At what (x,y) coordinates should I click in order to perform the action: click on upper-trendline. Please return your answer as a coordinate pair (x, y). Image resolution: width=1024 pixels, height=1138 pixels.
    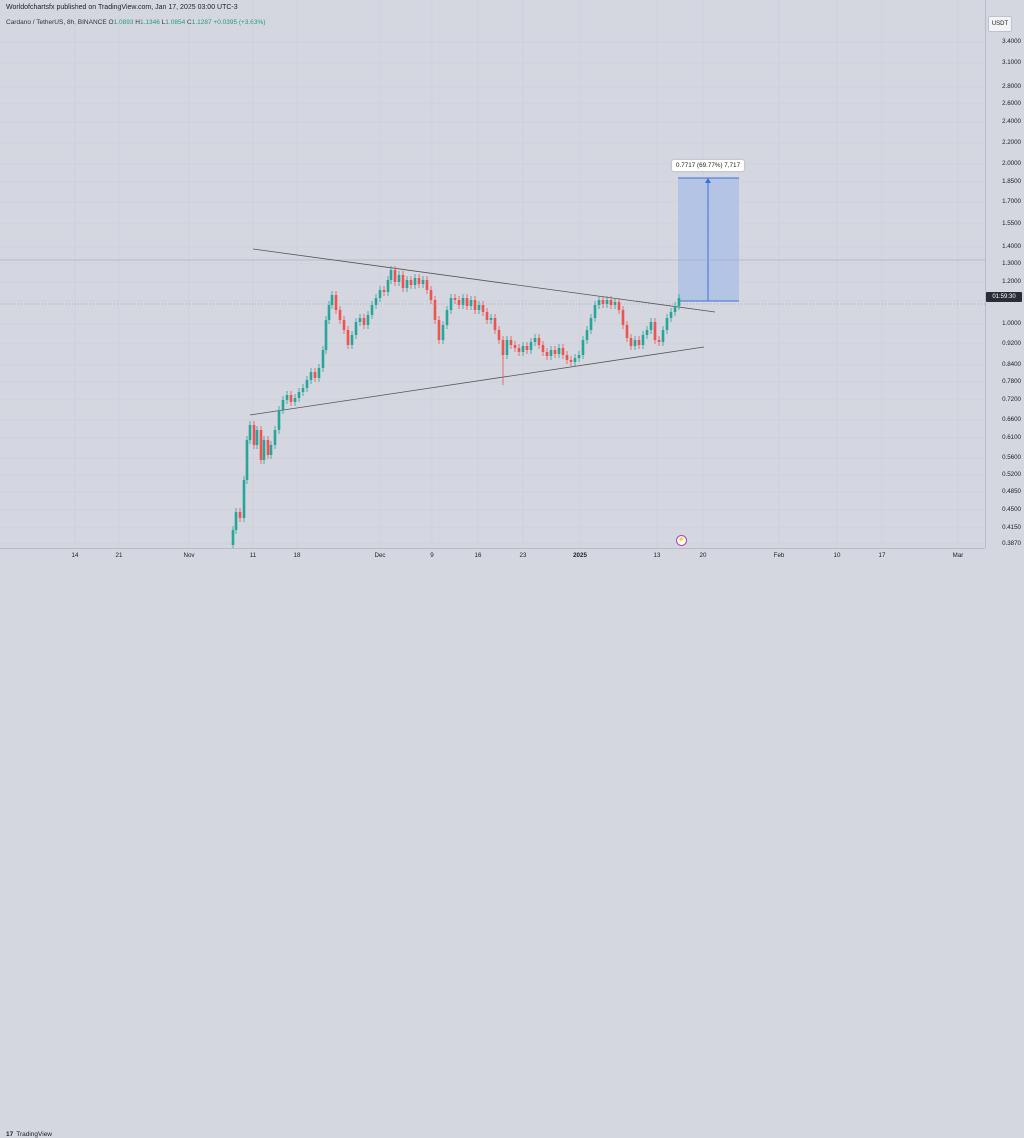
    Looking at the image, I should click on (484, 280).